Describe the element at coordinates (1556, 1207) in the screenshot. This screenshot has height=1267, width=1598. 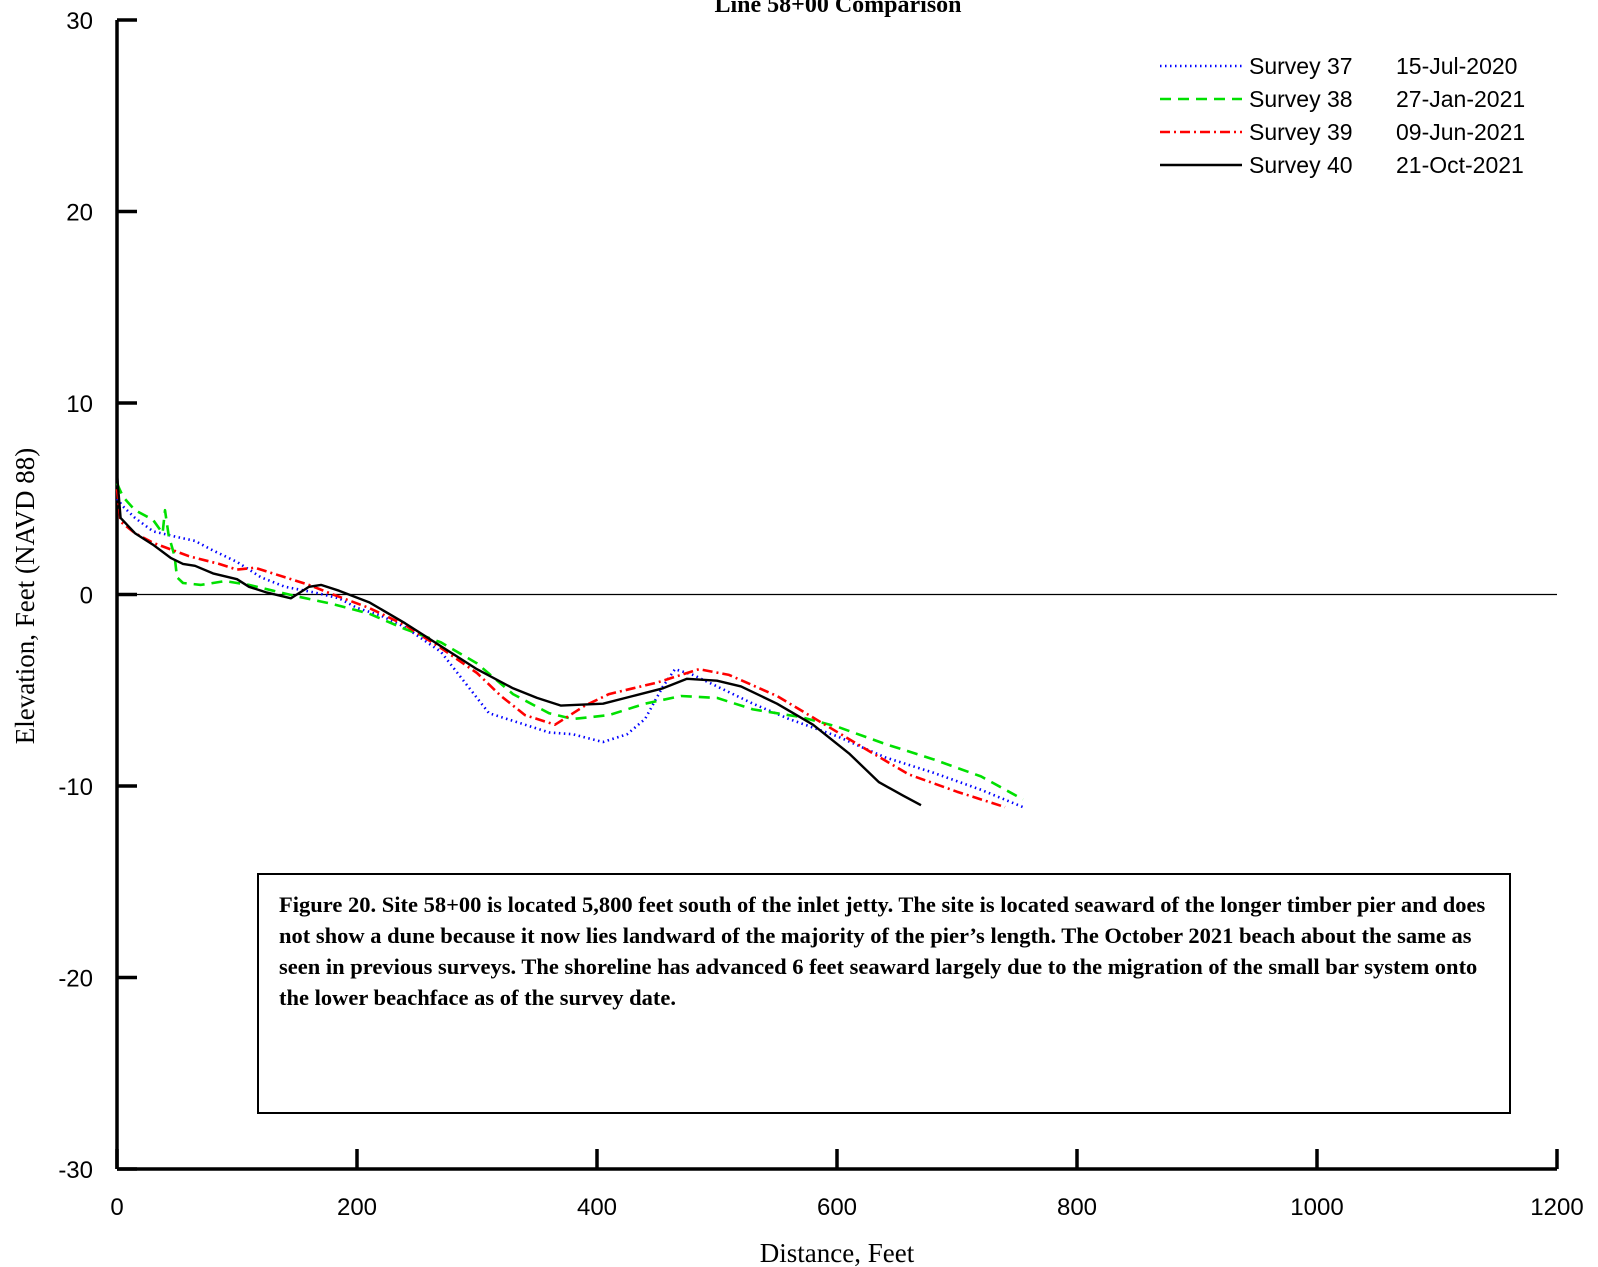
I see `x-tick-label: 1200` at that location.